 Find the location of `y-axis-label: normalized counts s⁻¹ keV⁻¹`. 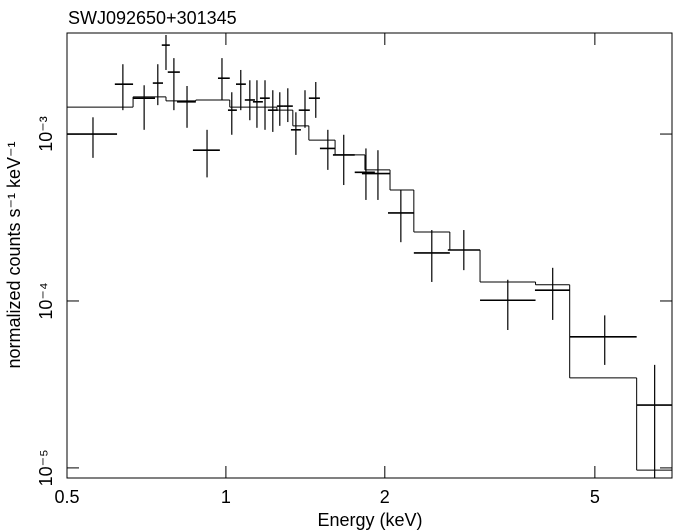

y-axis-label: normalized counts s⁻¹ keV⁻¹ is located at coordinates (14, 254).